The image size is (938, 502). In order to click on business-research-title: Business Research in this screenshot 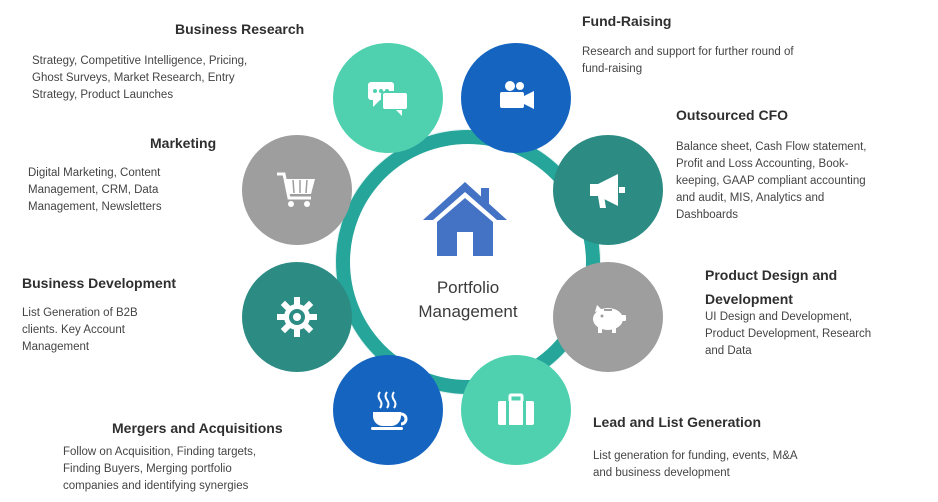, I will do `click(240, 29)`.